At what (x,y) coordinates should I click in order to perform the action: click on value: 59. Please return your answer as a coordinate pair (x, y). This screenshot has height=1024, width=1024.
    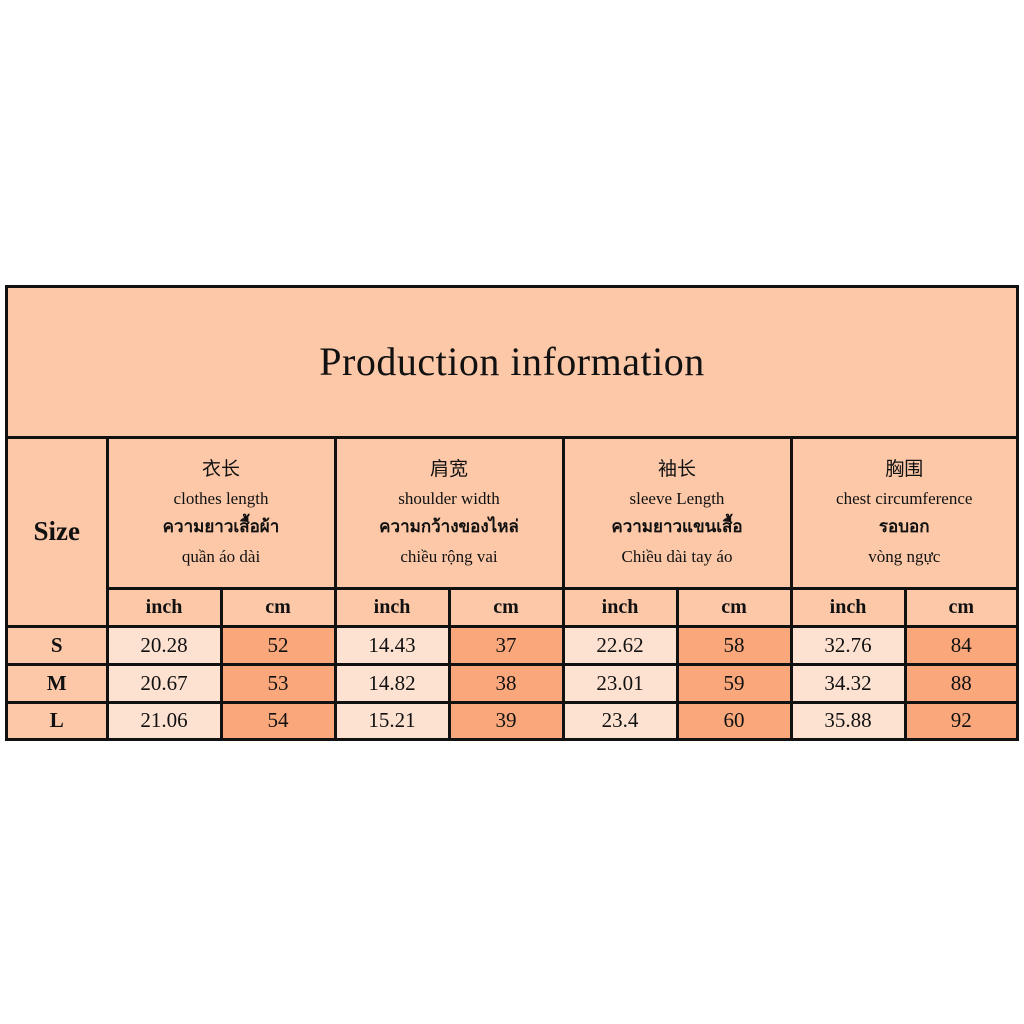
    Looking at the image, I should click on (734, 682).